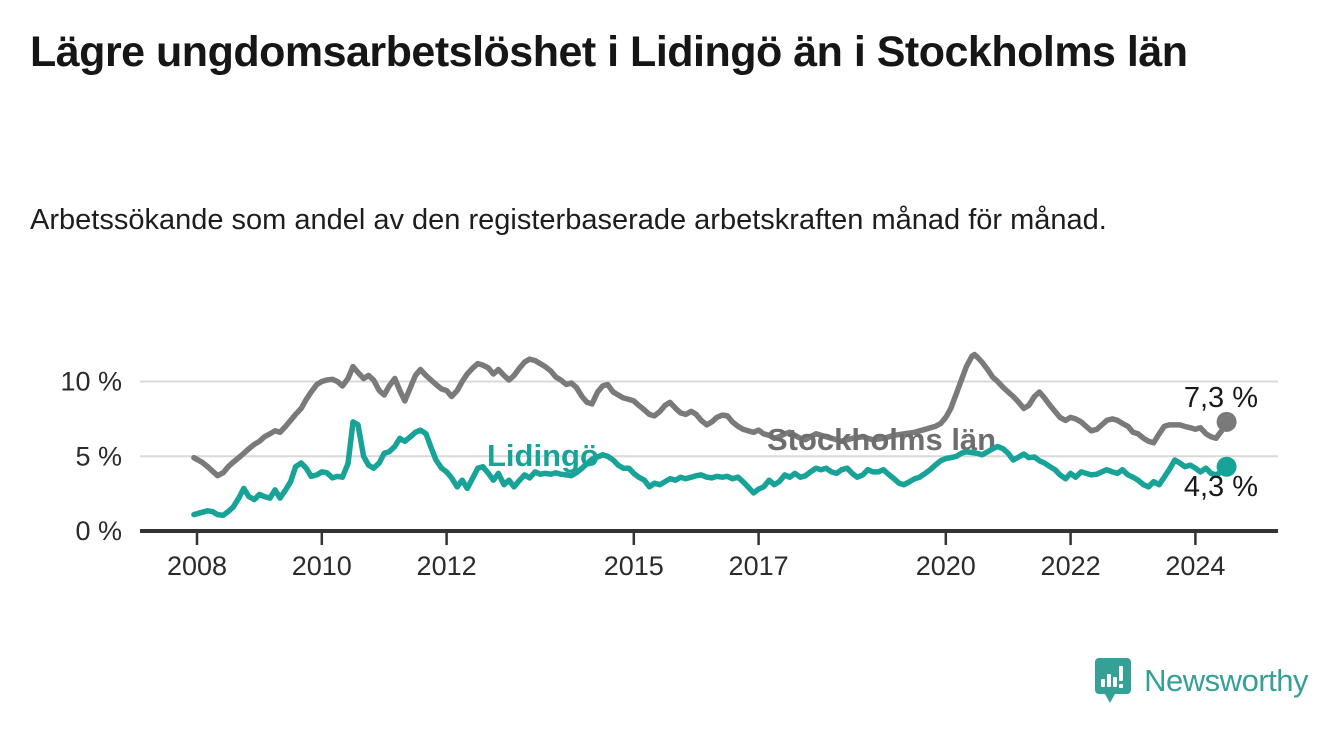 Image resolution: width=1340 pixels, height=734 pixels. I want to click on end-value-label-stockholms-lan: 7,3 %, so click(1221, 398).